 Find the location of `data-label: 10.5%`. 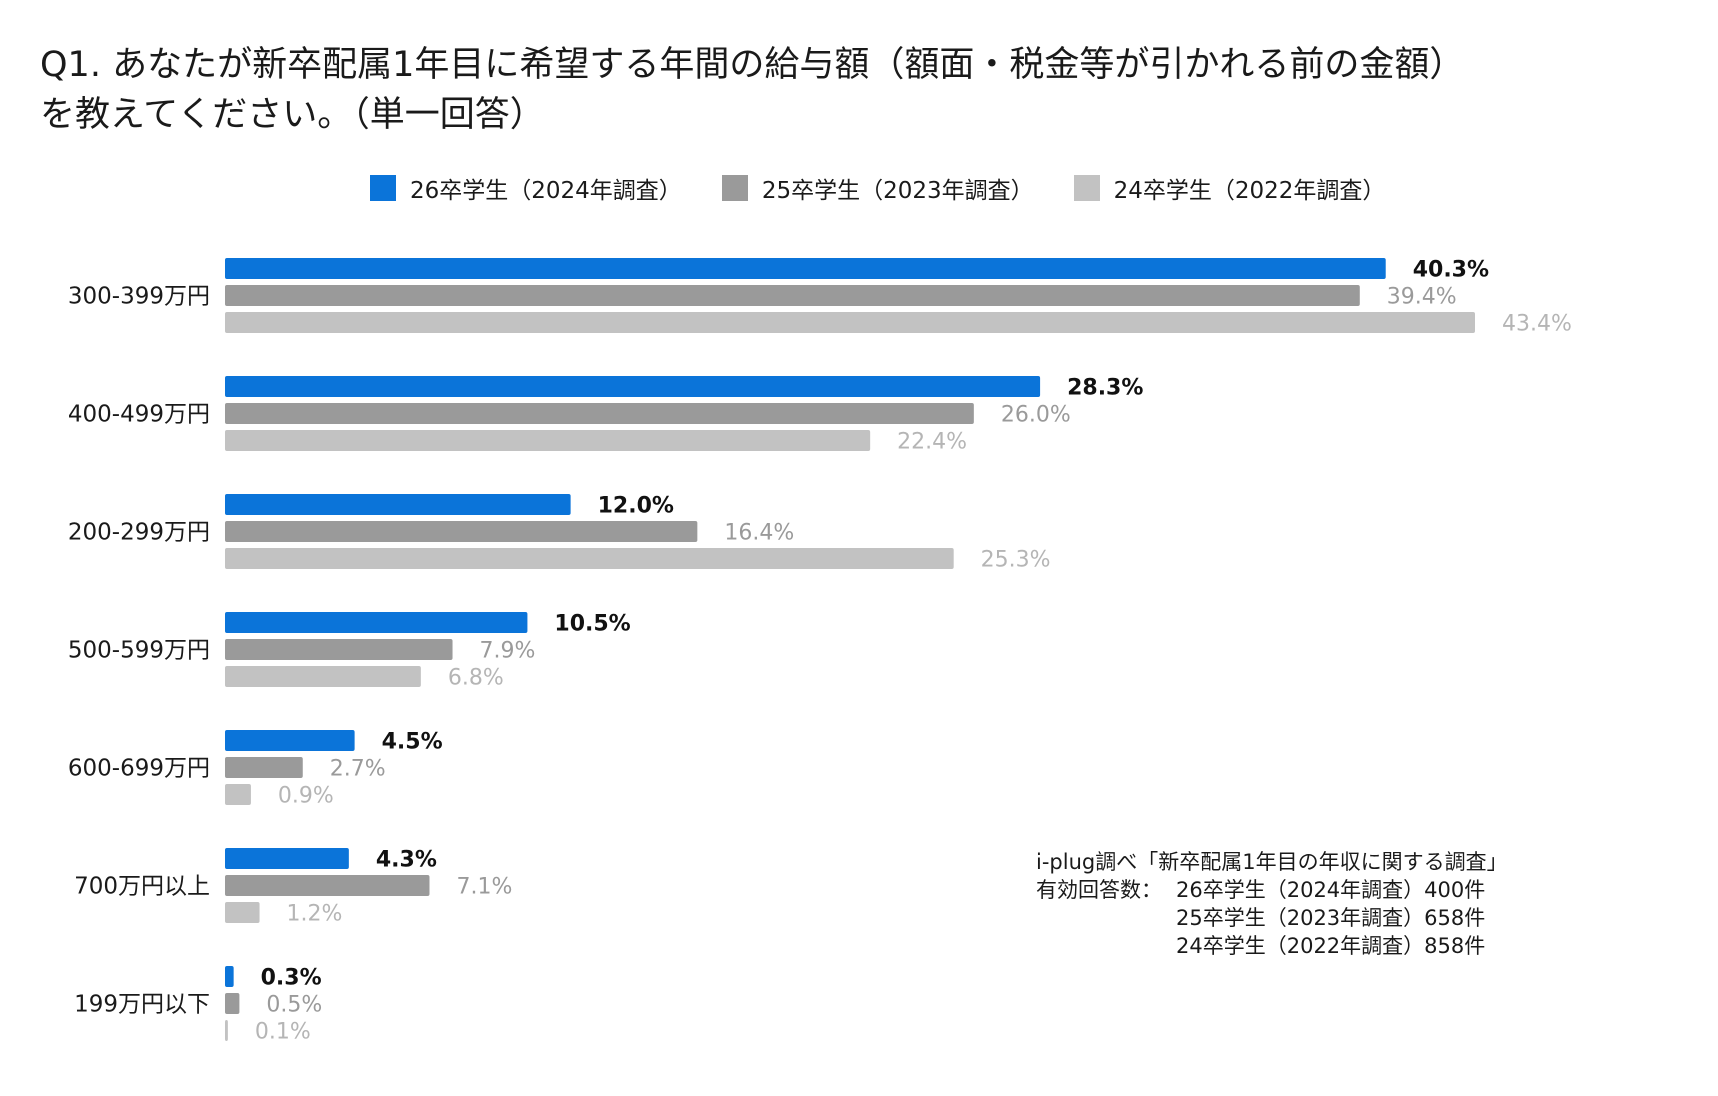

data-label: 10.5% is located at coordinates (592, 624).